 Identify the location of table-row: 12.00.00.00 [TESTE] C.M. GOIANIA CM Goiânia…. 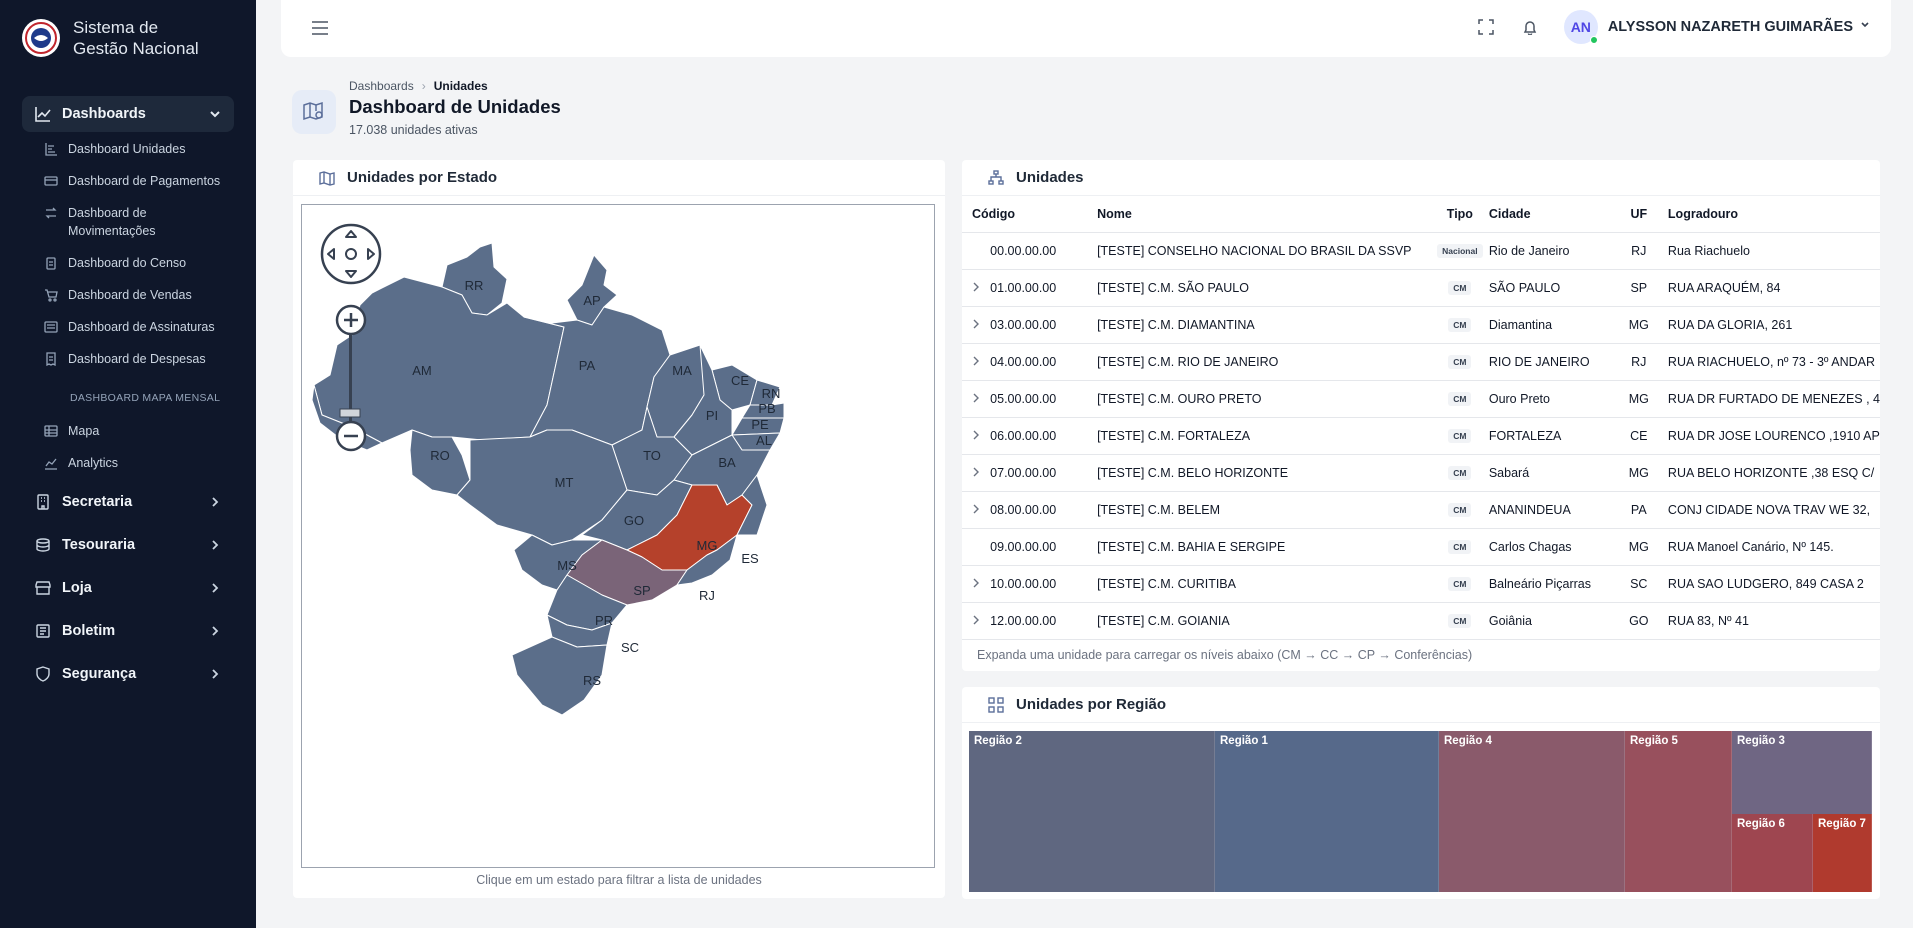
(1421, 621).